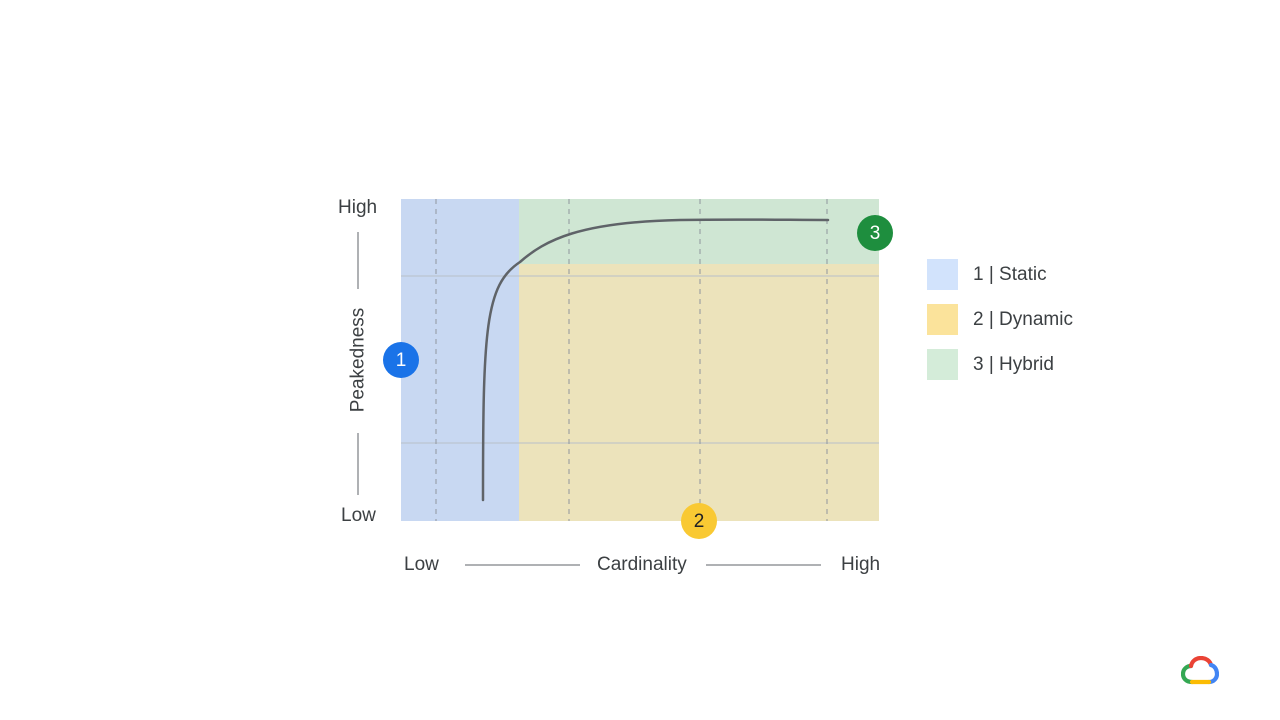 The width and height of the screenshot is (1280, 720). What do you see at coordinates (640, 359) in the screenshot?
I see `horizontal-gridlines` at bounding box center [640, 359].